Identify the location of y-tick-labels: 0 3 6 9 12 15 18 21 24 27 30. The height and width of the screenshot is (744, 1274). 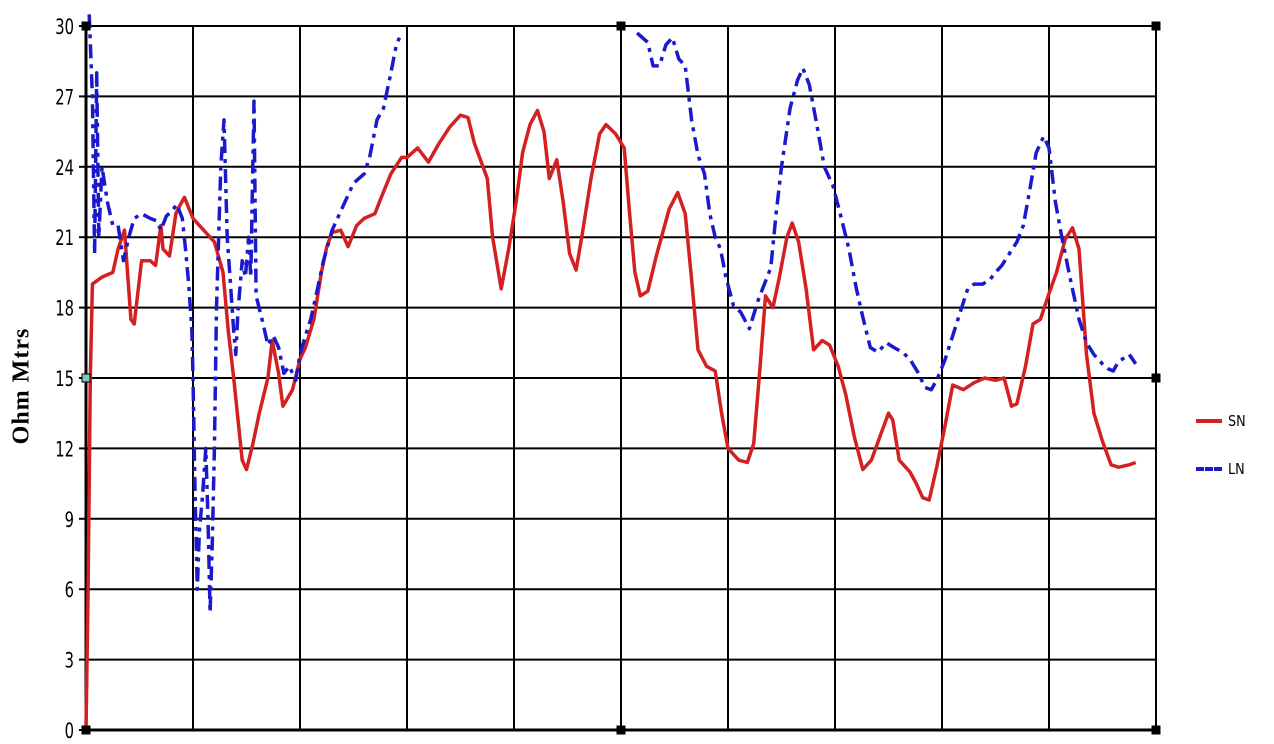
(70, 380).